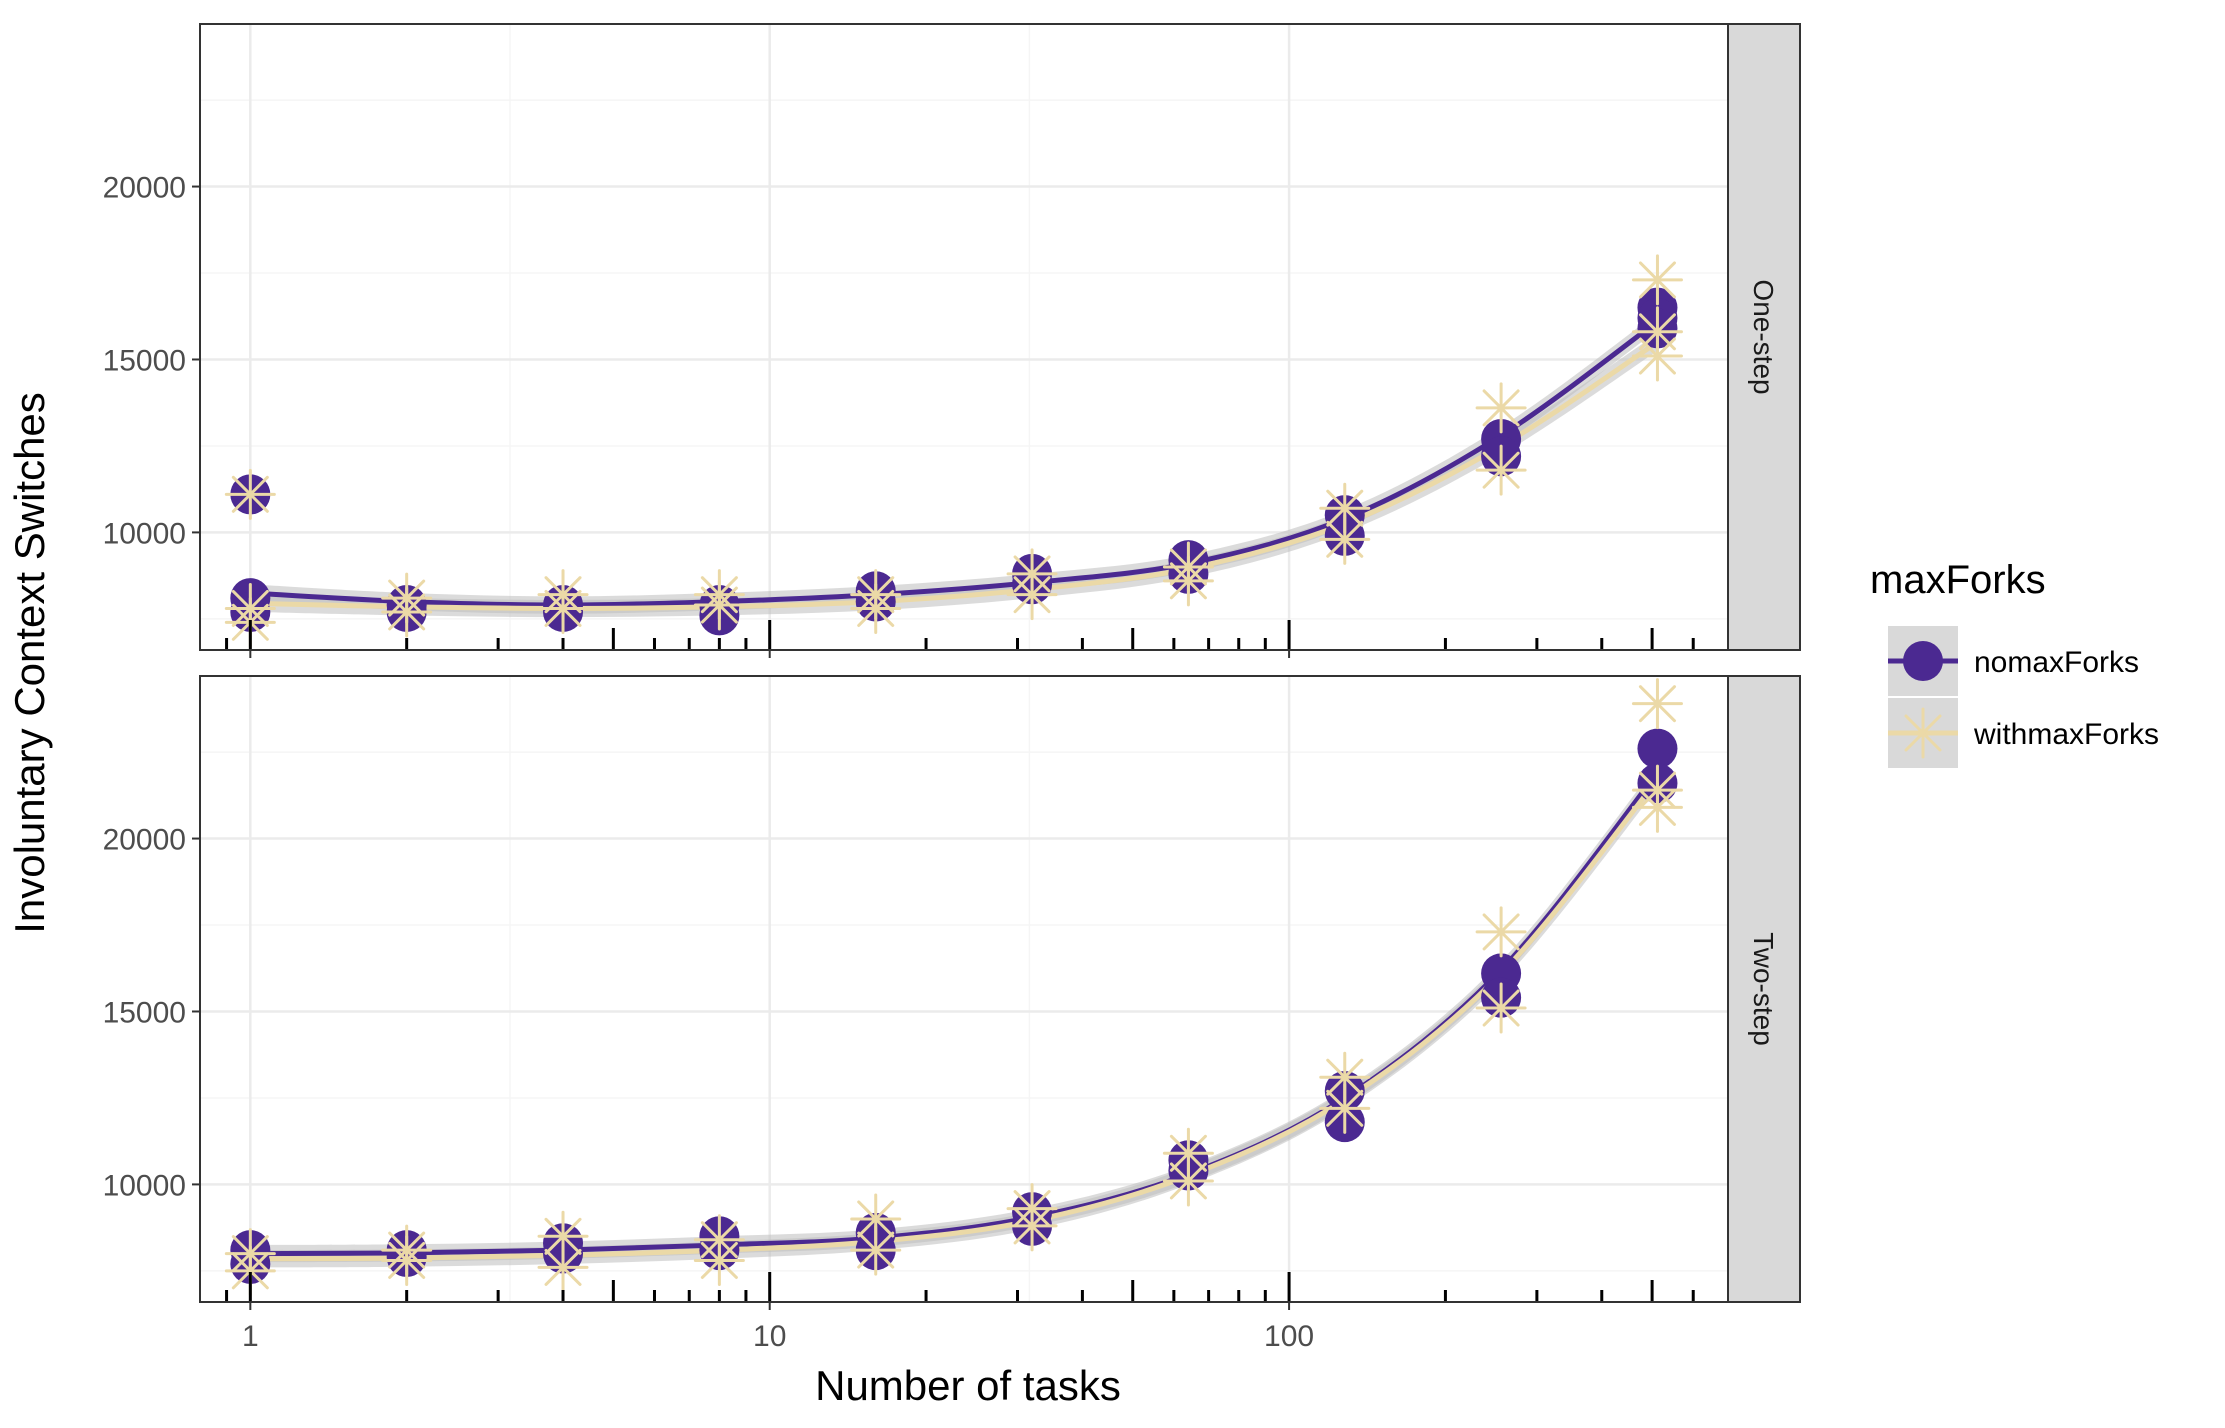 This screenshot has height=1428, width=2225. I want to click on y-axis-title: Involuntary Context Switches, so click(29, 663).